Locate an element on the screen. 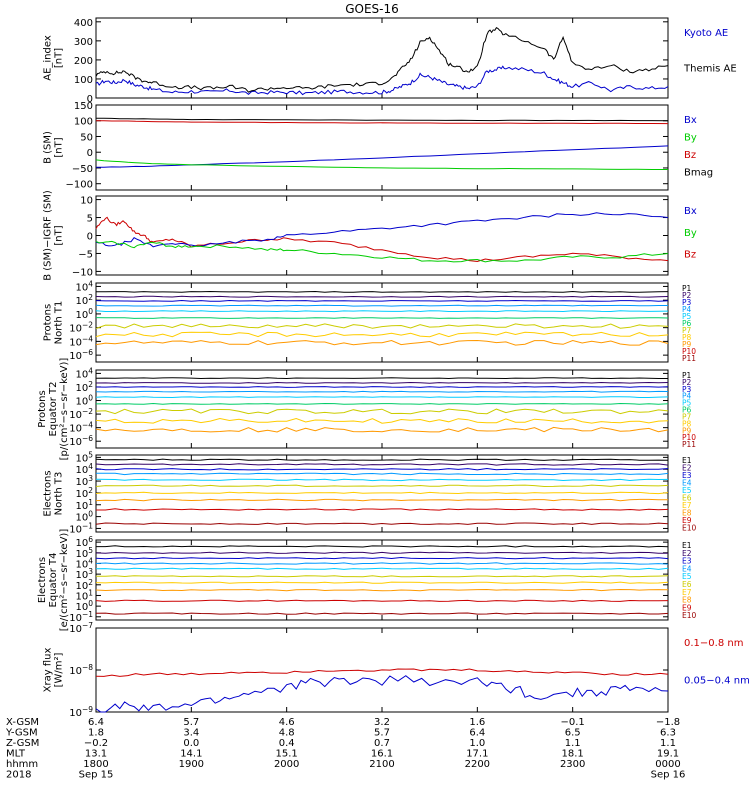 This screenshot has height=800, width=750. pequator-legend-entry: P9 is located at coordinates (687, 430).